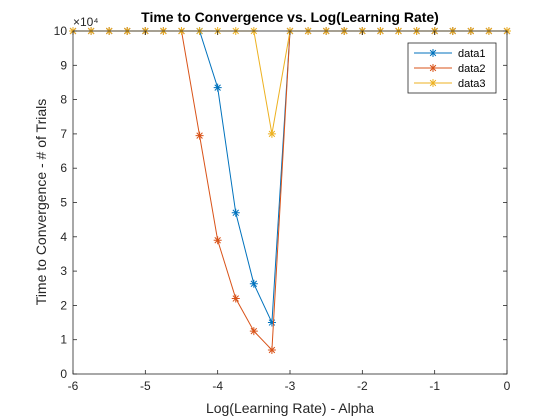  I want to click on legend-label: data3, so click(472, 84).